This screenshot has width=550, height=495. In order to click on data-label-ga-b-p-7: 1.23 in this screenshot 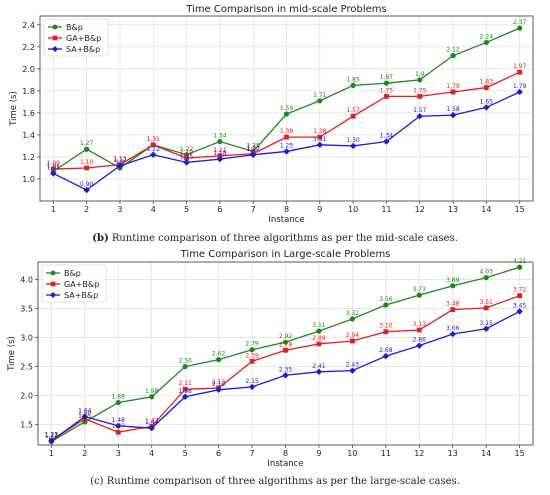, I will do `click(254, 148)`.